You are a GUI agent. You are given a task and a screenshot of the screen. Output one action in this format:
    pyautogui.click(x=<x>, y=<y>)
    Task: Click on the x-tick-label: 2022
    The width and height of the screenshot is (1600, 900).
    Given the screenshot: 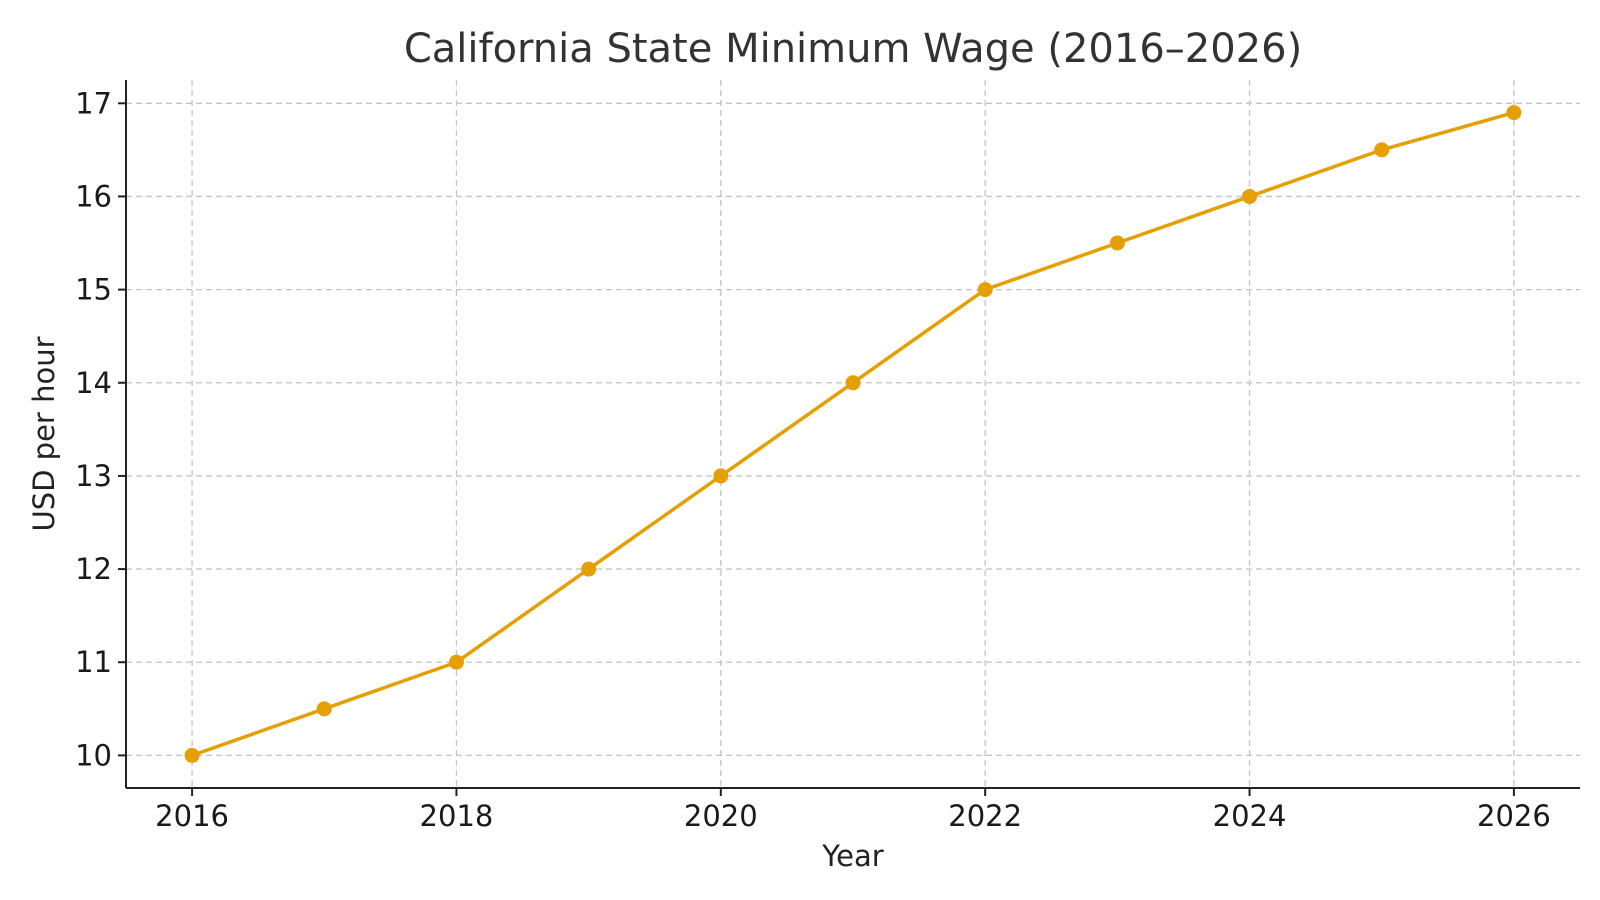 What is the action you would take?
    pyautogui.click(x=985, y=816)
    